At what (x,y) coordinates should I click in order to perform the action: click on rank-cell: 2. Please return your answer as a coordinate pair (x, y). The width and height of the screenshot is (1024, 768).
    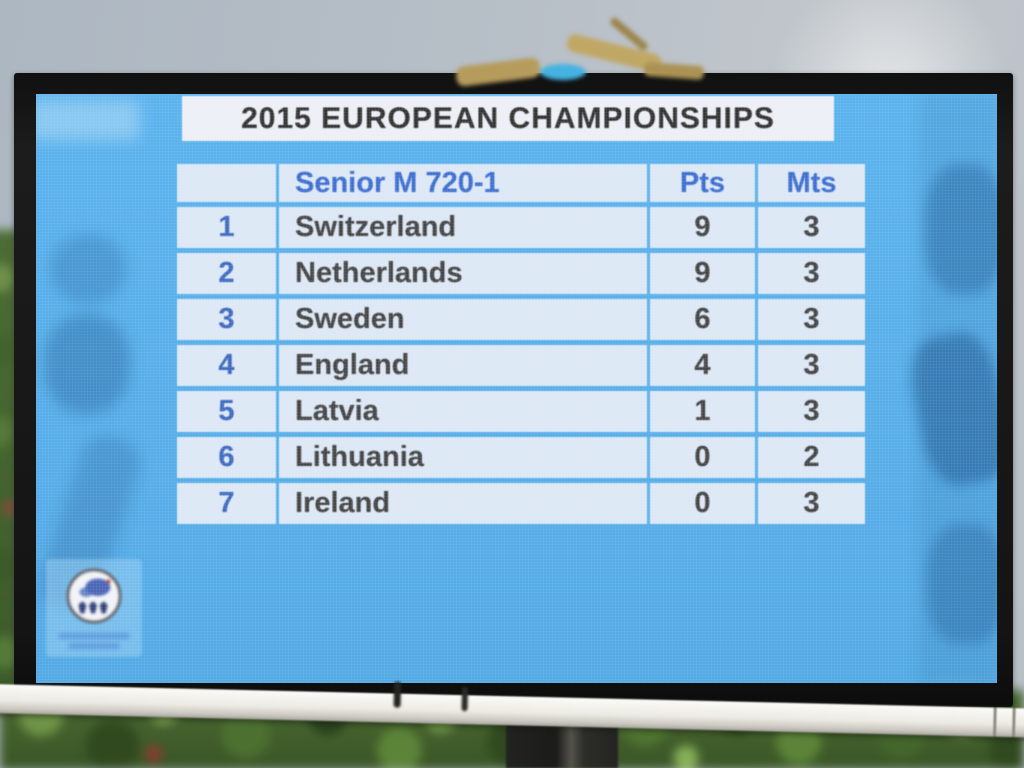
    Looking at the image, I should click on (228, 273).